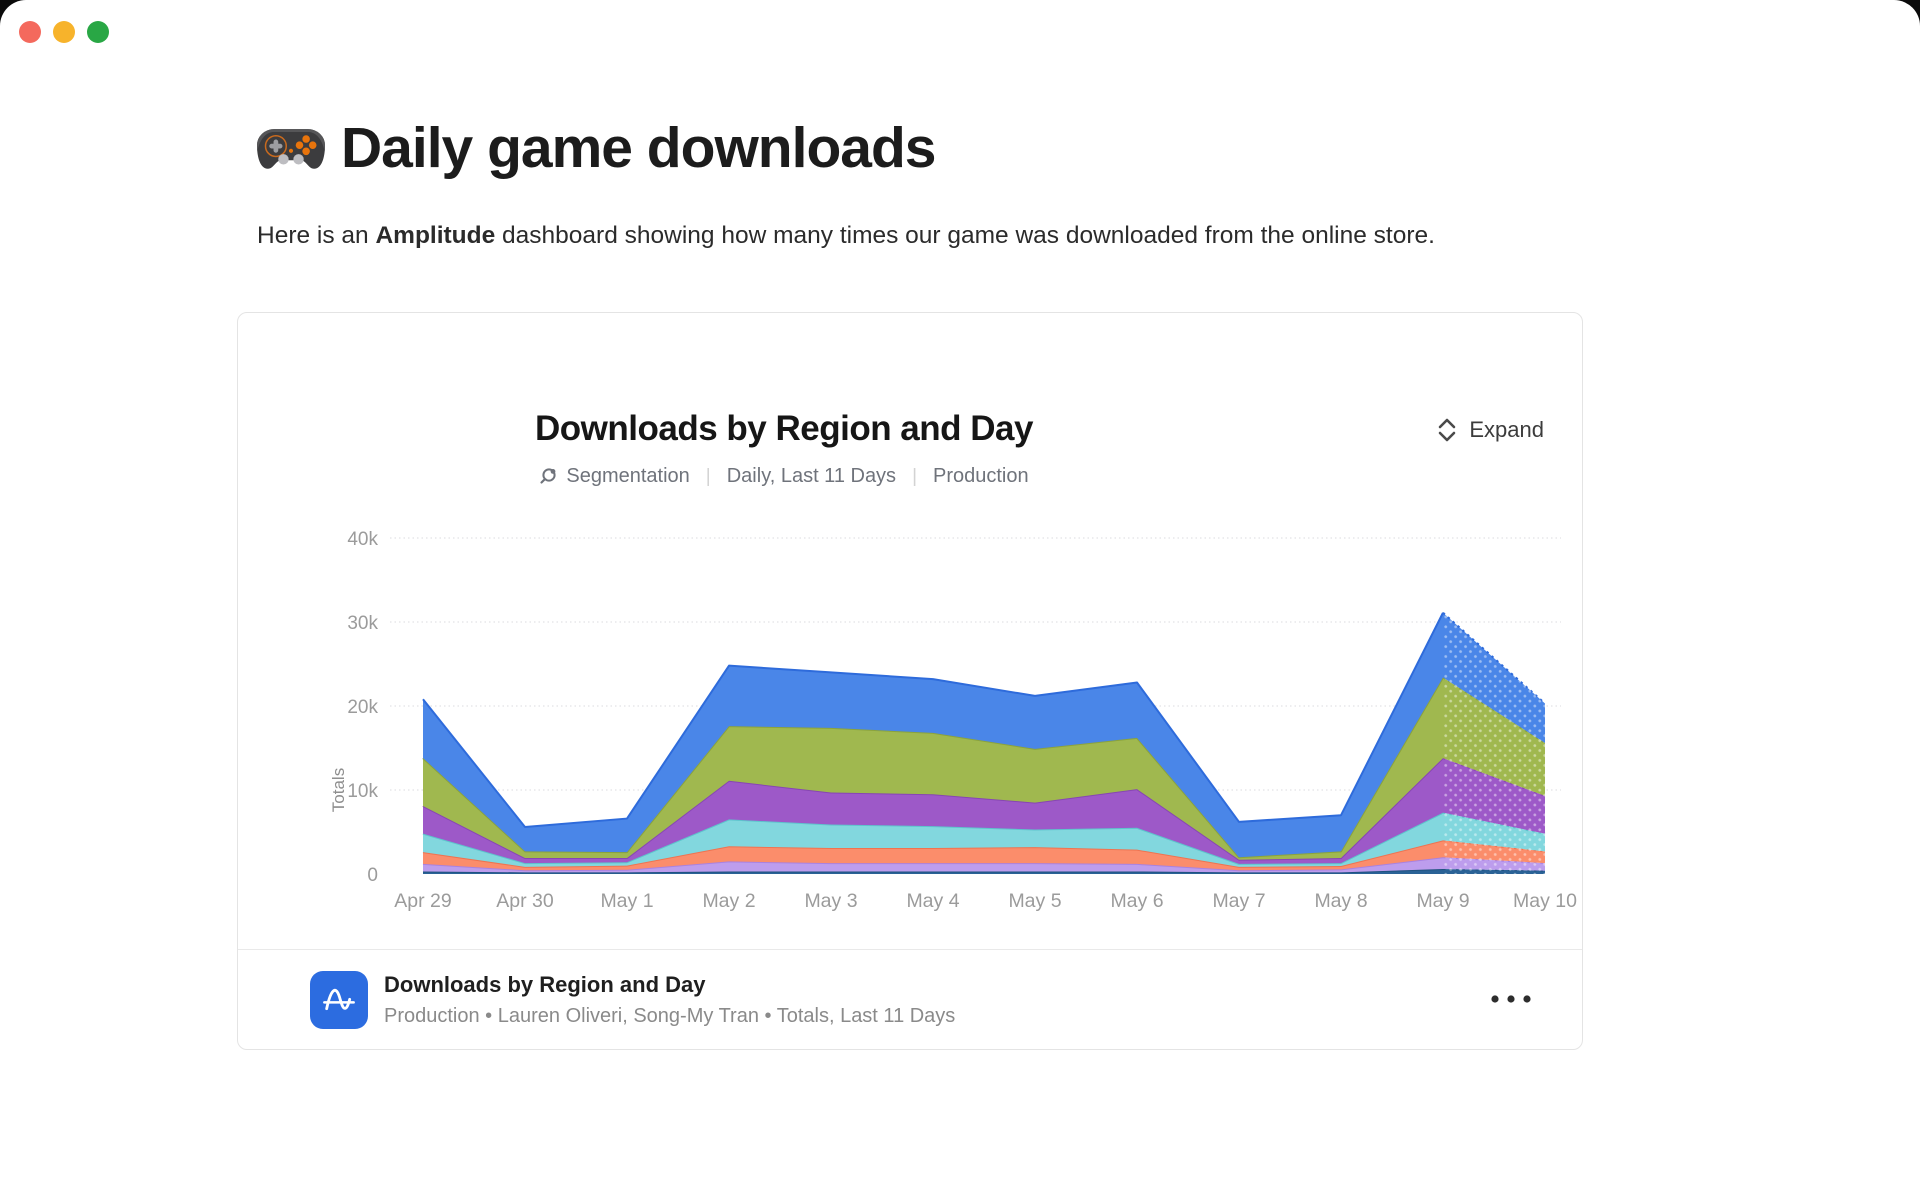 This screenshot has height=1200, width=1920. What do you see at coordinates (932, 901) in the screenshot?
I see `x-tick-label: May 4` at bounding box center [932, 901].